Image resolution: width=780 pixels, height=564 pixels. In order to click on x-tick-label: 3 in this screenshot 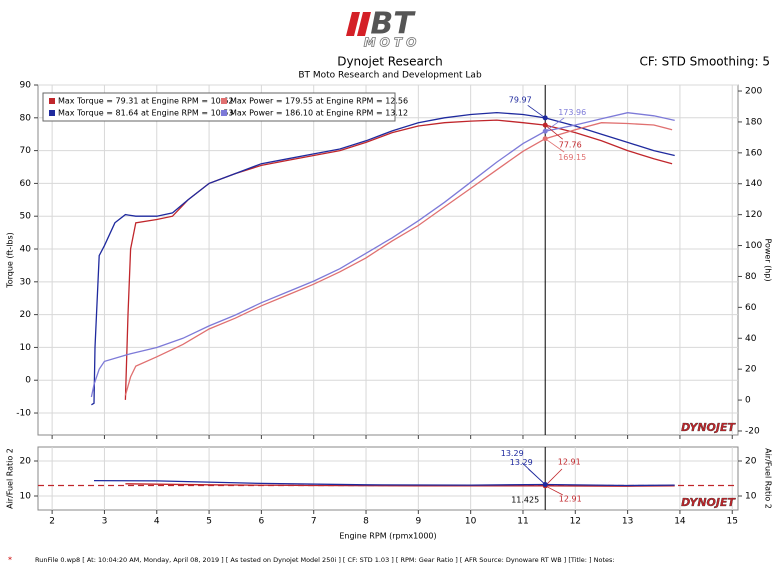, I will do `click(105, 522)`.